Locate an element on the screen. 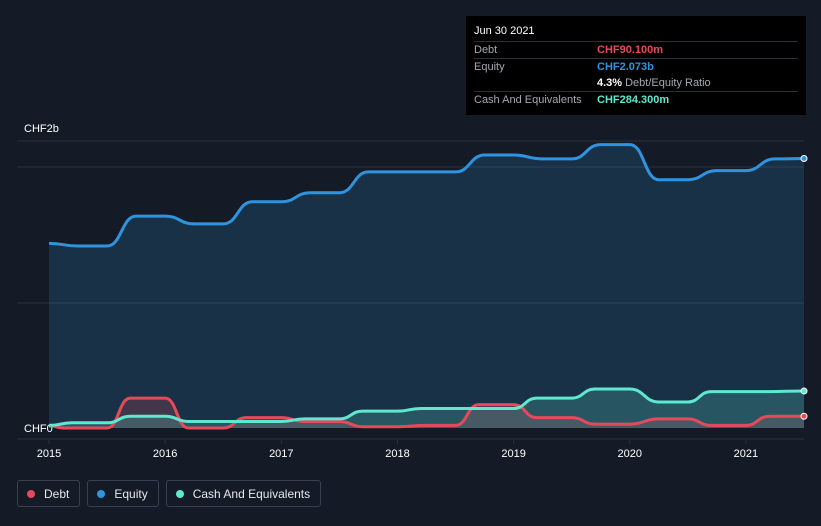  y-axis-top-label: CHF2b is located at coordinates (41, 129).